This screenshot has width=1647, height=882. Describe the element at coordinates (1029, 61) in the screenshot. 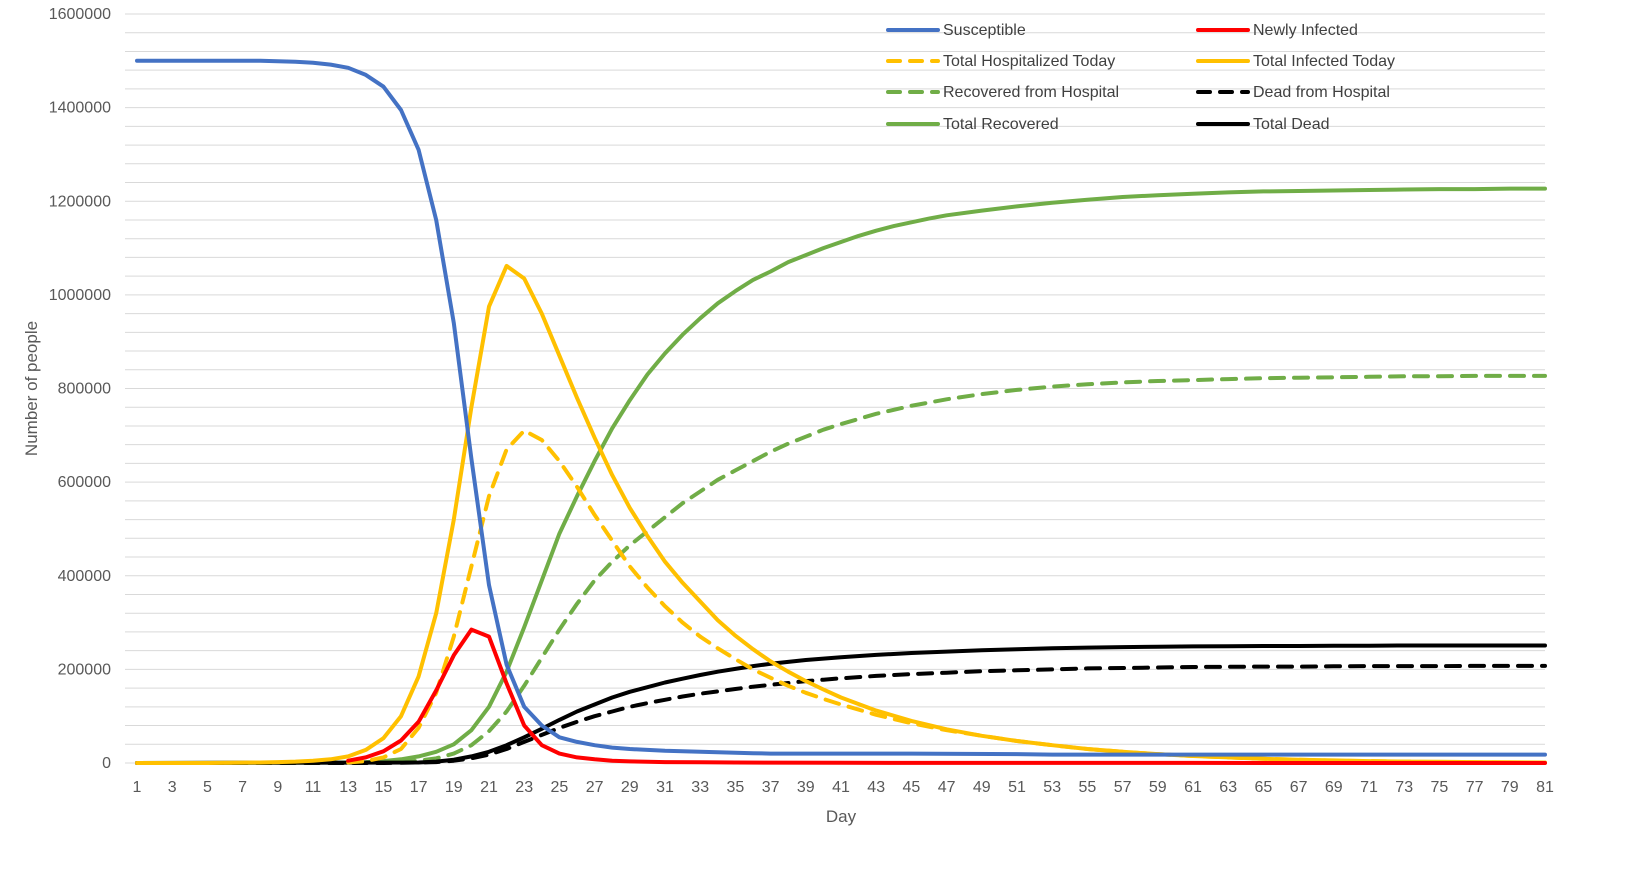

I see `legend-label: Total Hospitalized Today` at that location.